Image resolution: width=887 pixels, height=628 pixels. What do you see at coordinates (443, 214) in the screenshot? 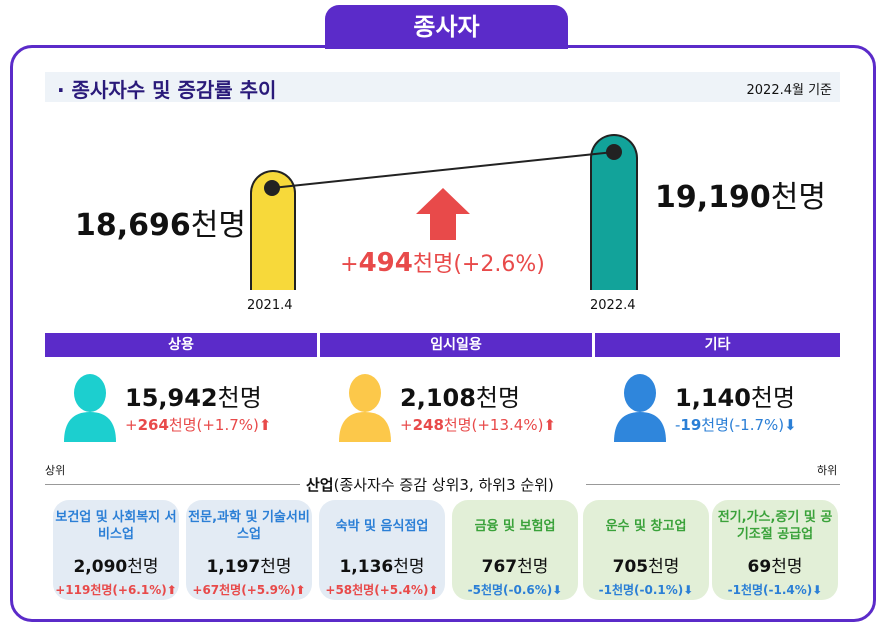
I see `arrow-up-icon` at bounding box center [443, 214].